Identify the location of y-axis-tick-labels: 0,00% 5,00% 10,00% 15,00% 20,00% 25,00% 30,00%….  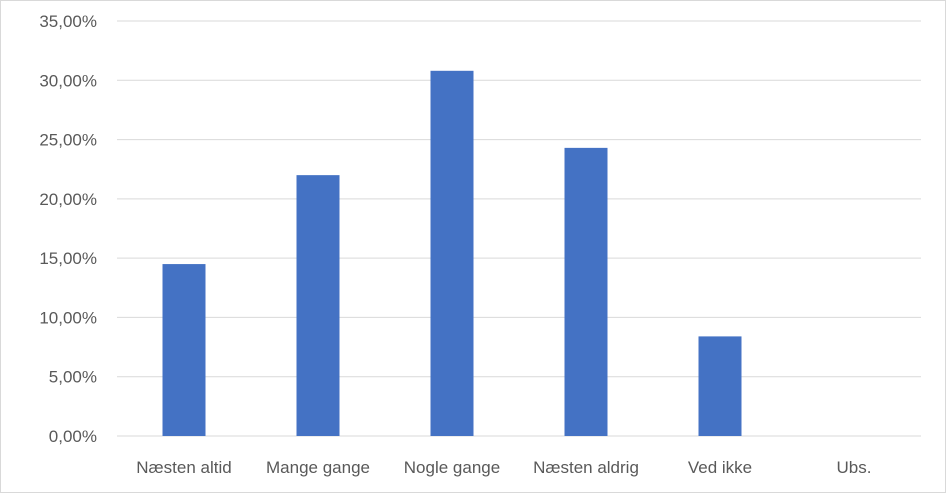
(68, 229).